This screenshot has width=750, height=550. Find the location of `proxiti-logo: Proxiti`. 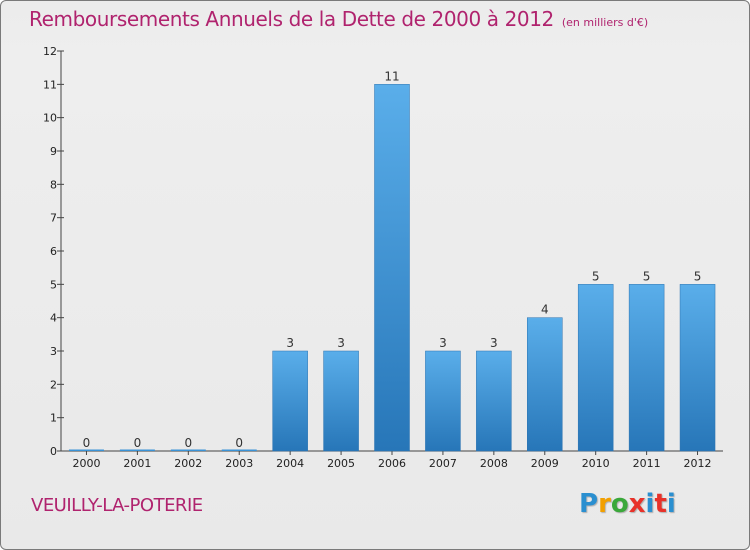

proxiti-logo: Proxiti is located at coordinates (627, 504).